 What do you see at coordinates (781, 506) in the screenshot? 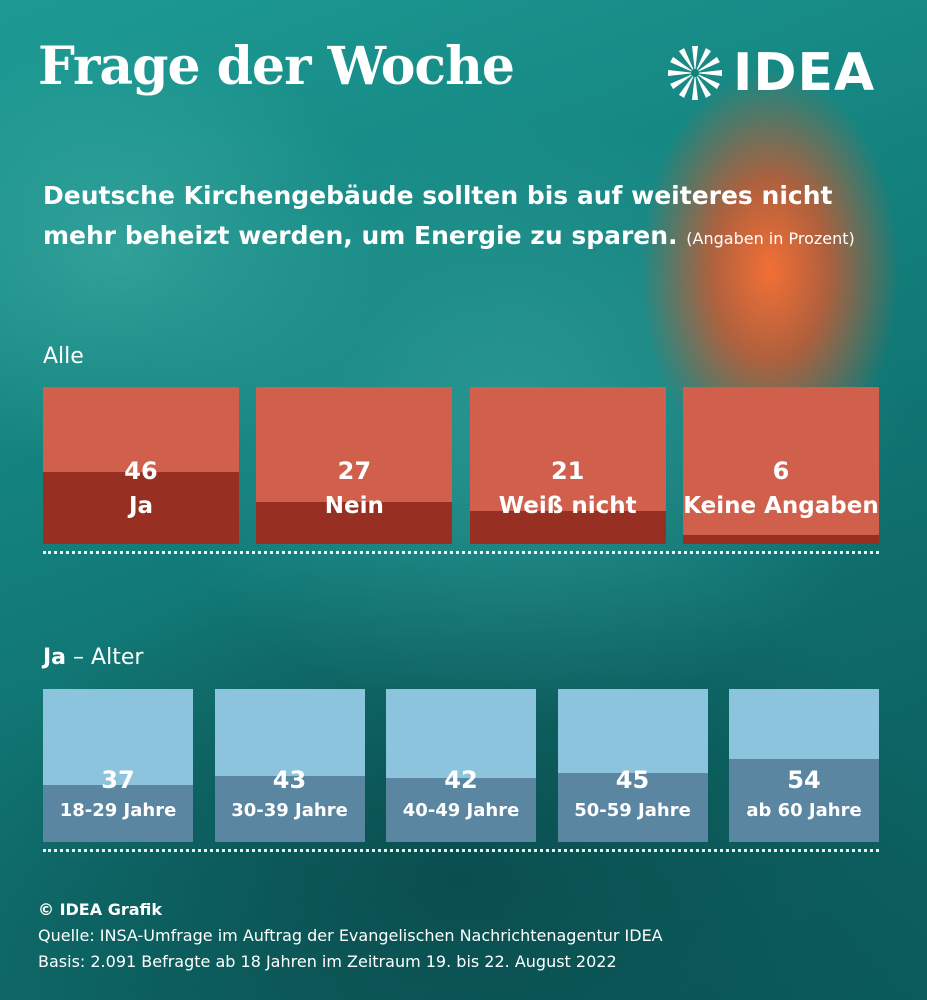
I see `all-respondents-label: Keine Angaben` at bounding box center [781, 506].